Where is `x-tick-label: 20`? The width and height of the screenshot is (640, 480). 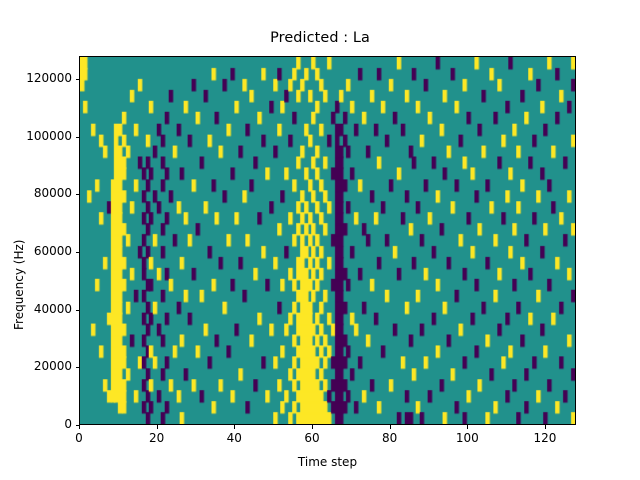 x-tick-label: 20 is located at coordinates (157, 438).